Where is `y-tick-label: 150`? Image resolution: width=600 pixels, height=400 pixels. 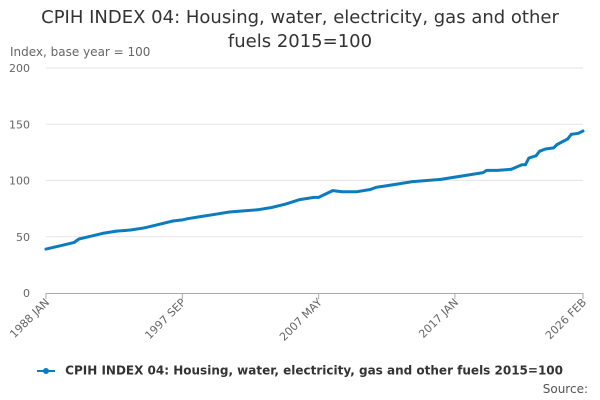
y-tick-label: 150 is located at coordinates (19, 124).